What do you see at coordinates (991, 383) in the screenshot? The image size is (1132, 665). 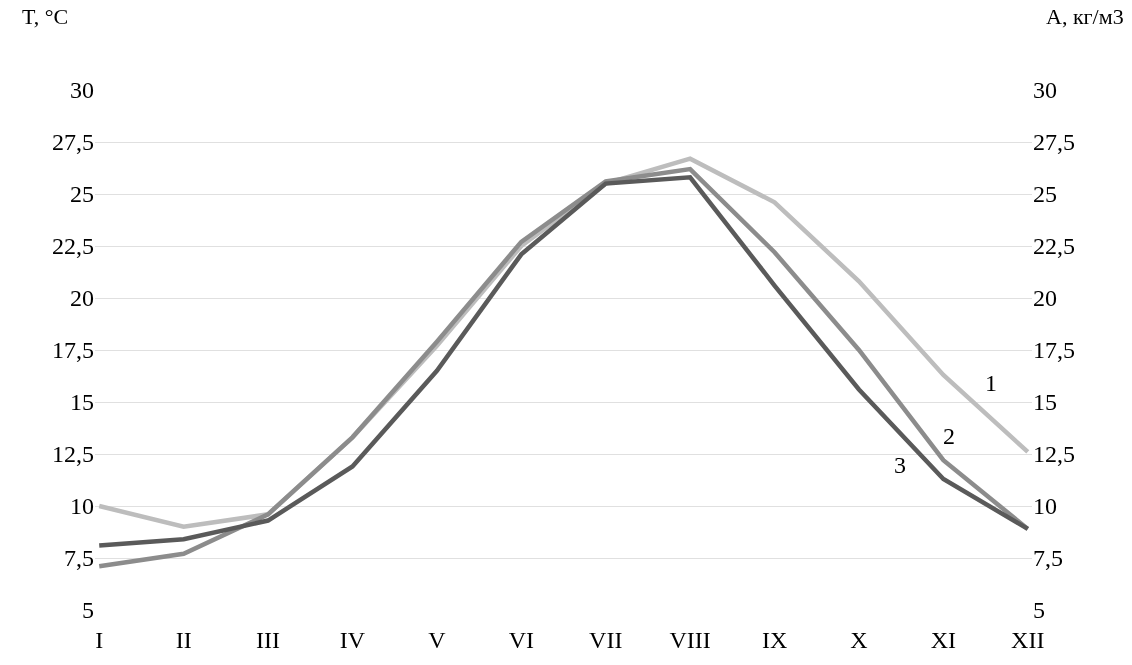 I see `series-label: 1` at bounding box center [991, 383].